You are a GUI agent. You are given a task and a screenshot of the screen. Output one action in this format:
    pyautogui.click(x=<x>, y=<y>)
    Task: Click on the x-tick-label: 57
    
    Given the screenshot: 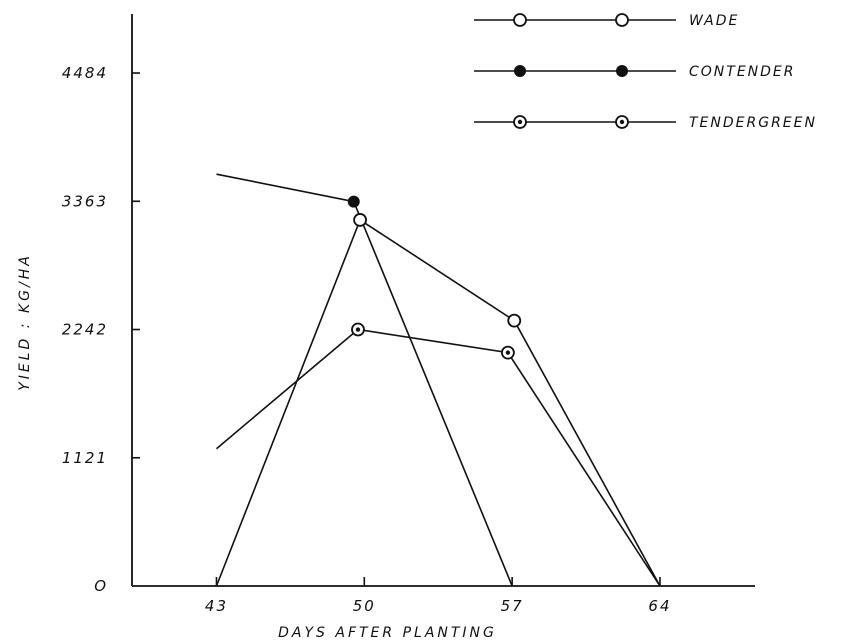 What is the action you would take?
    pyautogui.click(x=512, y=606)
    